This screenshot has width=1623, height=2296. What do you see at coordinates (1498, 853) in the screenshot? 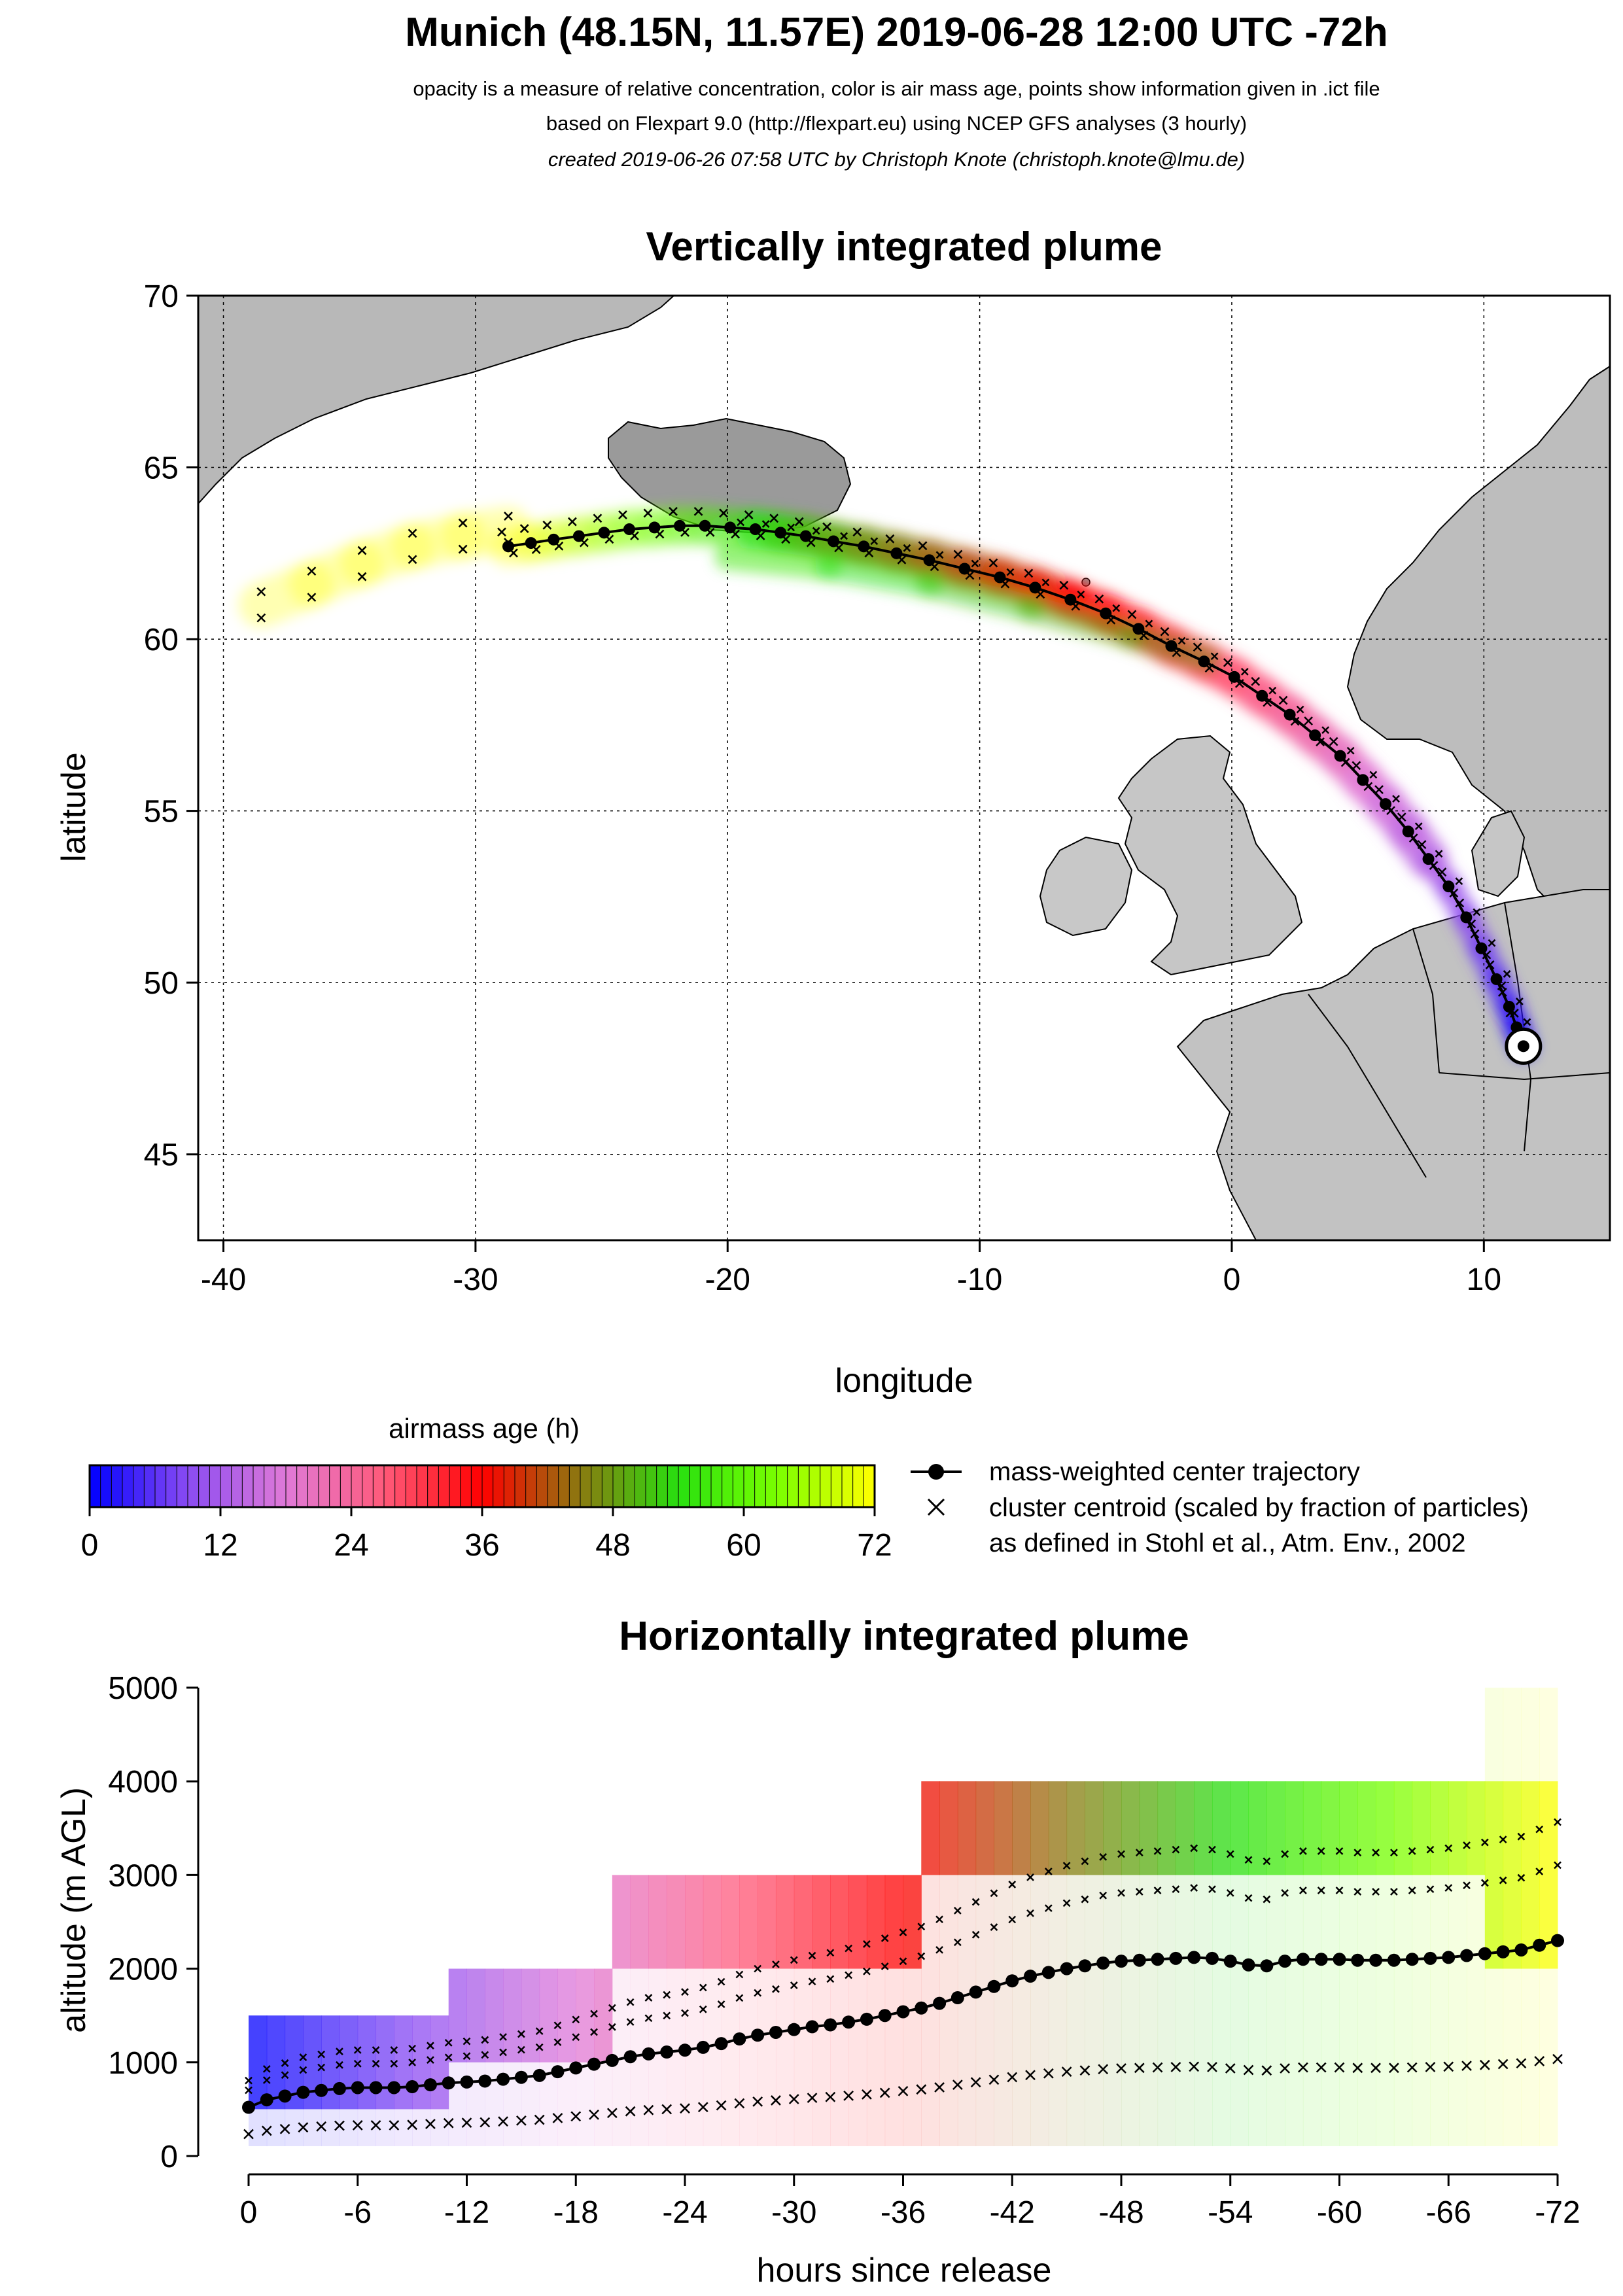
I see `denmark-landmass` at bounding box center [1498, 853].